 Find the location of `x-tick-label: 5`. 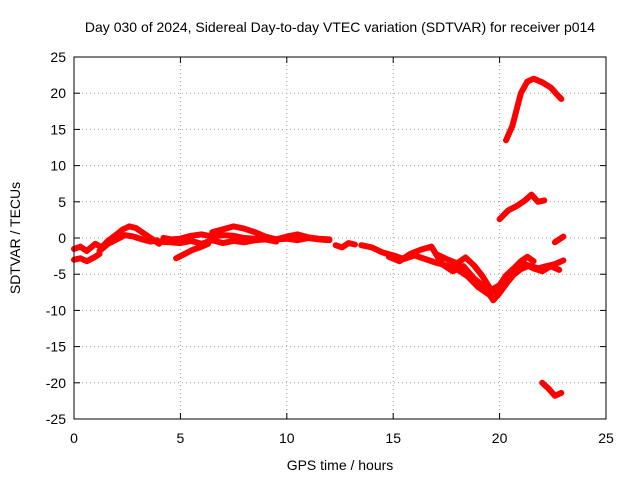

x-tick-label: 5 is located at coordinates (181, 438).